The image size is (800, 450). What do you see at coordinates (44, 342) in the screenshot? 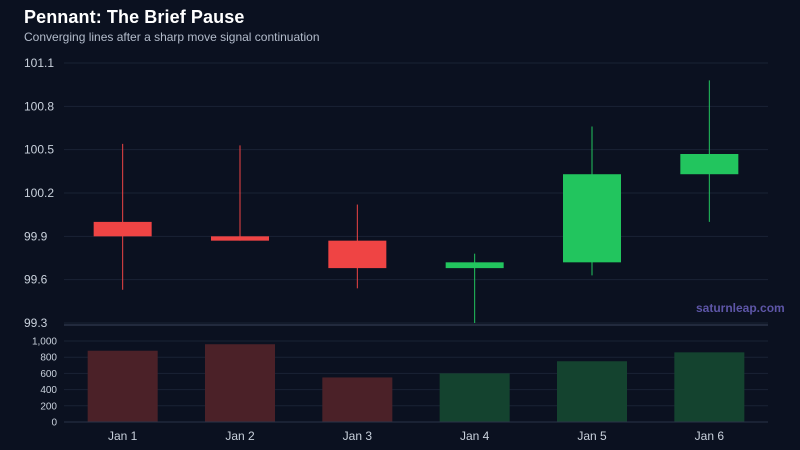
I see `volume-tick-label: 1,000` at bounding box center [44, 342].